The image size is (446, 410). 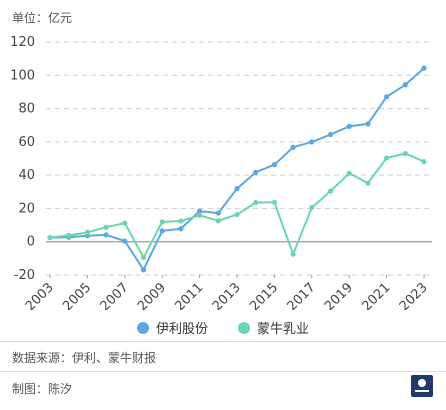 What do you see at coordinates (189, 295) in the screenshot?
I see `x-tick-label: 2011` at bounding box center [189, 295].